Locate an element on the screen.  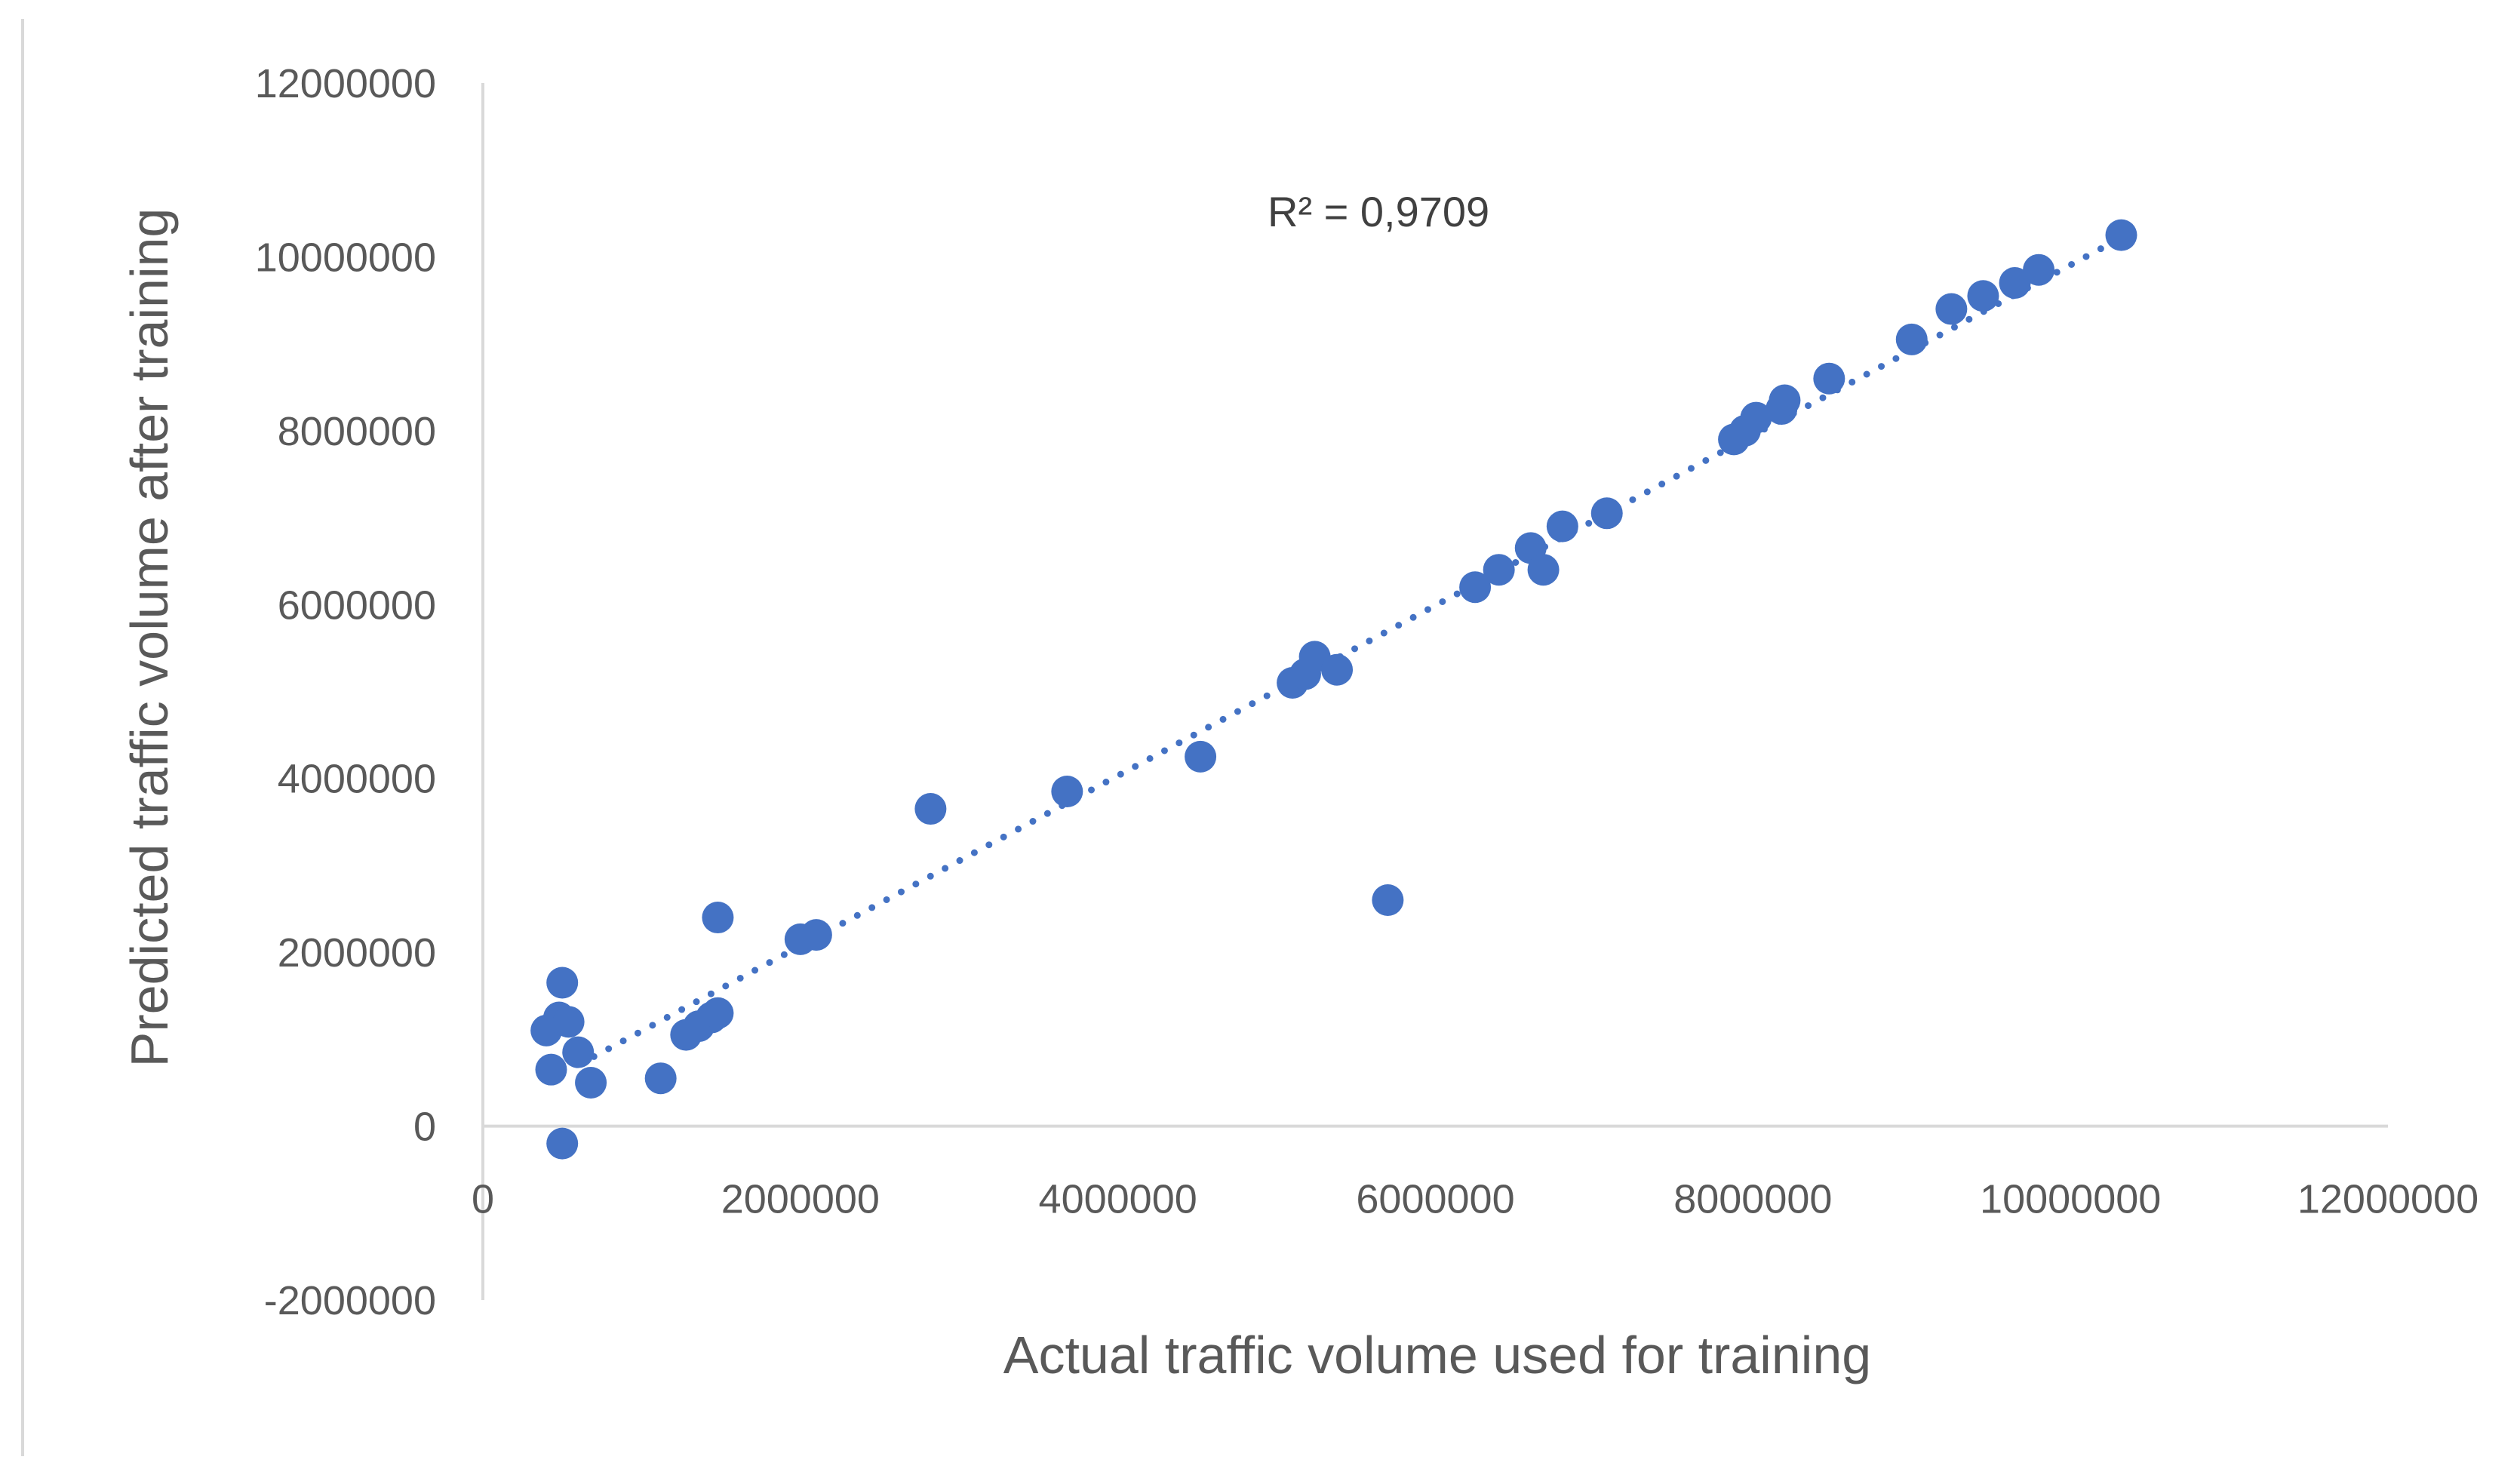
y-tick-label: 2000000 is located at coordinates (357, 953).